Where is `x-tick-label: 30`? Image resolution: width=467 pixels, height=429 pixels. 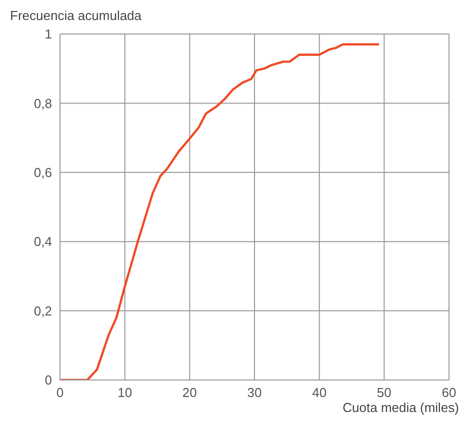
x-tick-label: 30 is located at coordinates (254, 392).